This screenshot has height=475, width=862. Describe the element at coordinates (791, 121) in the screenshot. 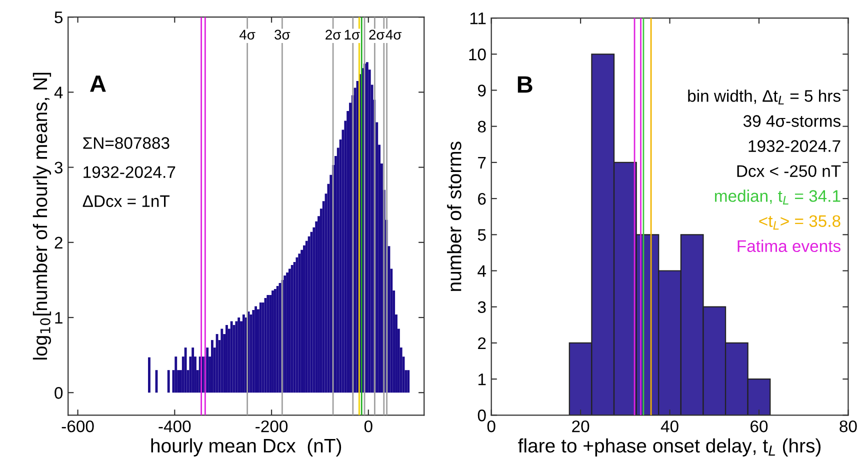

I see `annotation: 39 4σ-storms` at that location.